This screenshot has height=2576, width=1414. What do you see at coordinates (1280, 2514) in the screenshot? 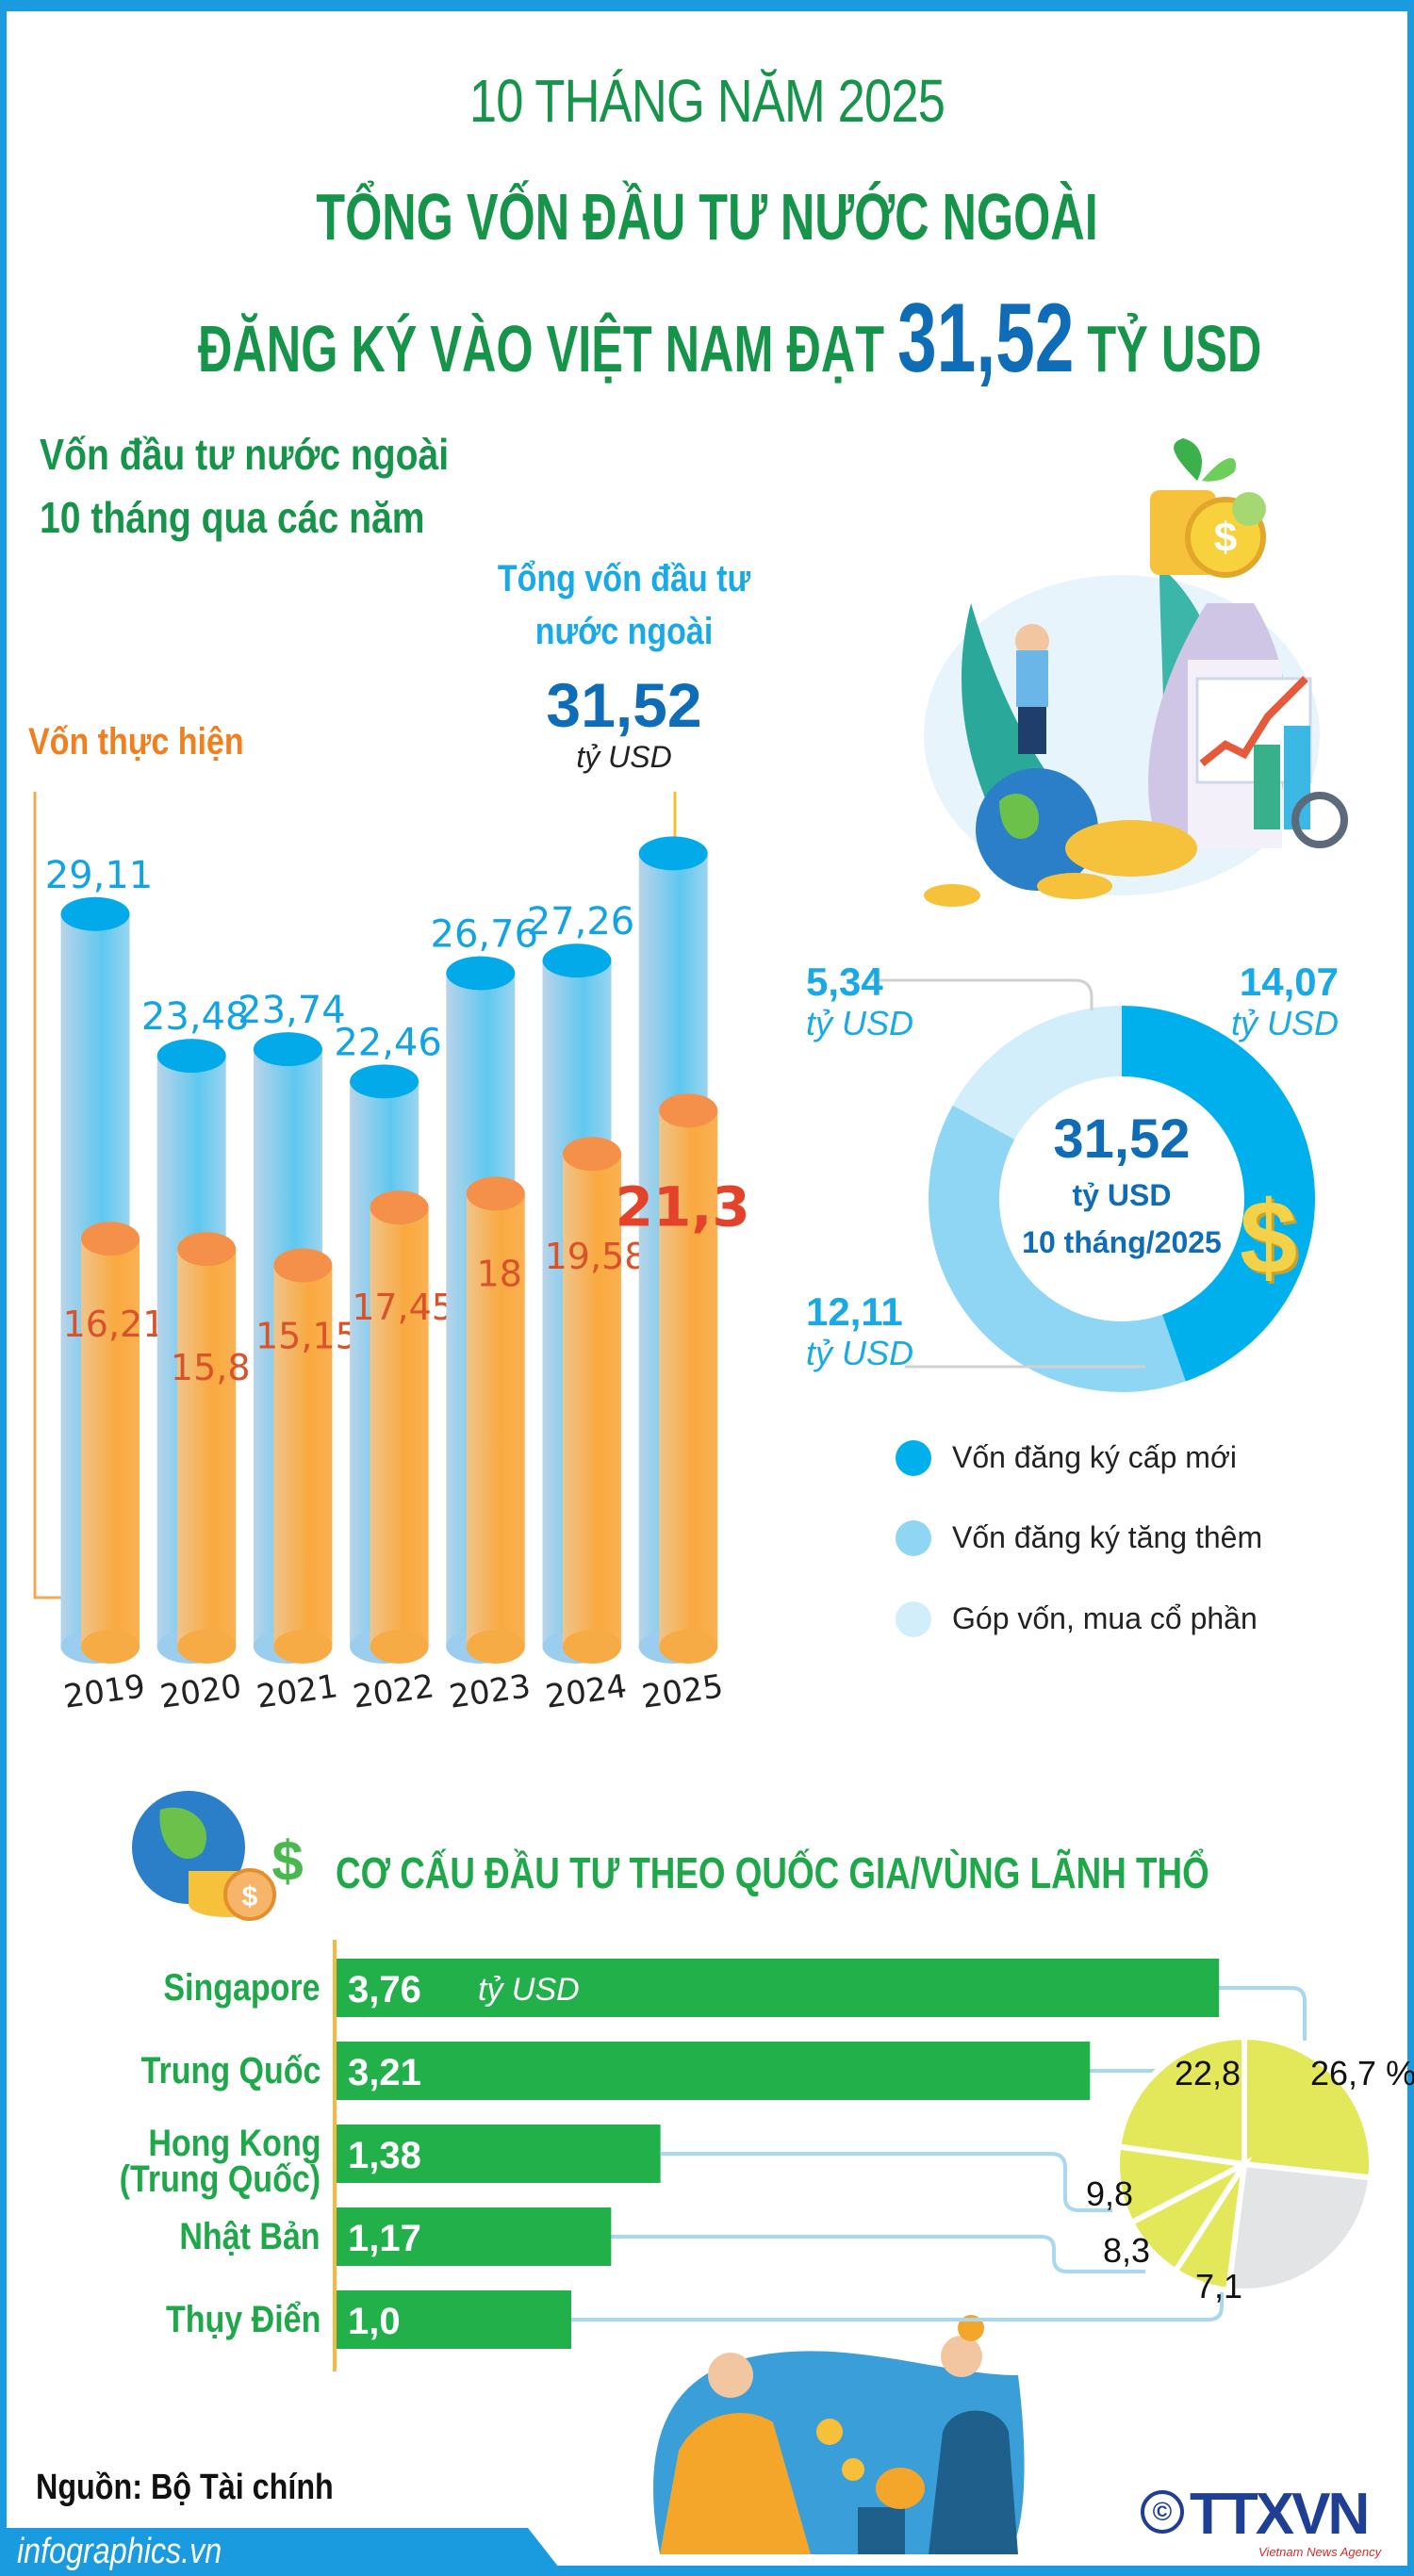
I see `ttxvn-logo: TTXVN` at bounding box center [1280, 2514].